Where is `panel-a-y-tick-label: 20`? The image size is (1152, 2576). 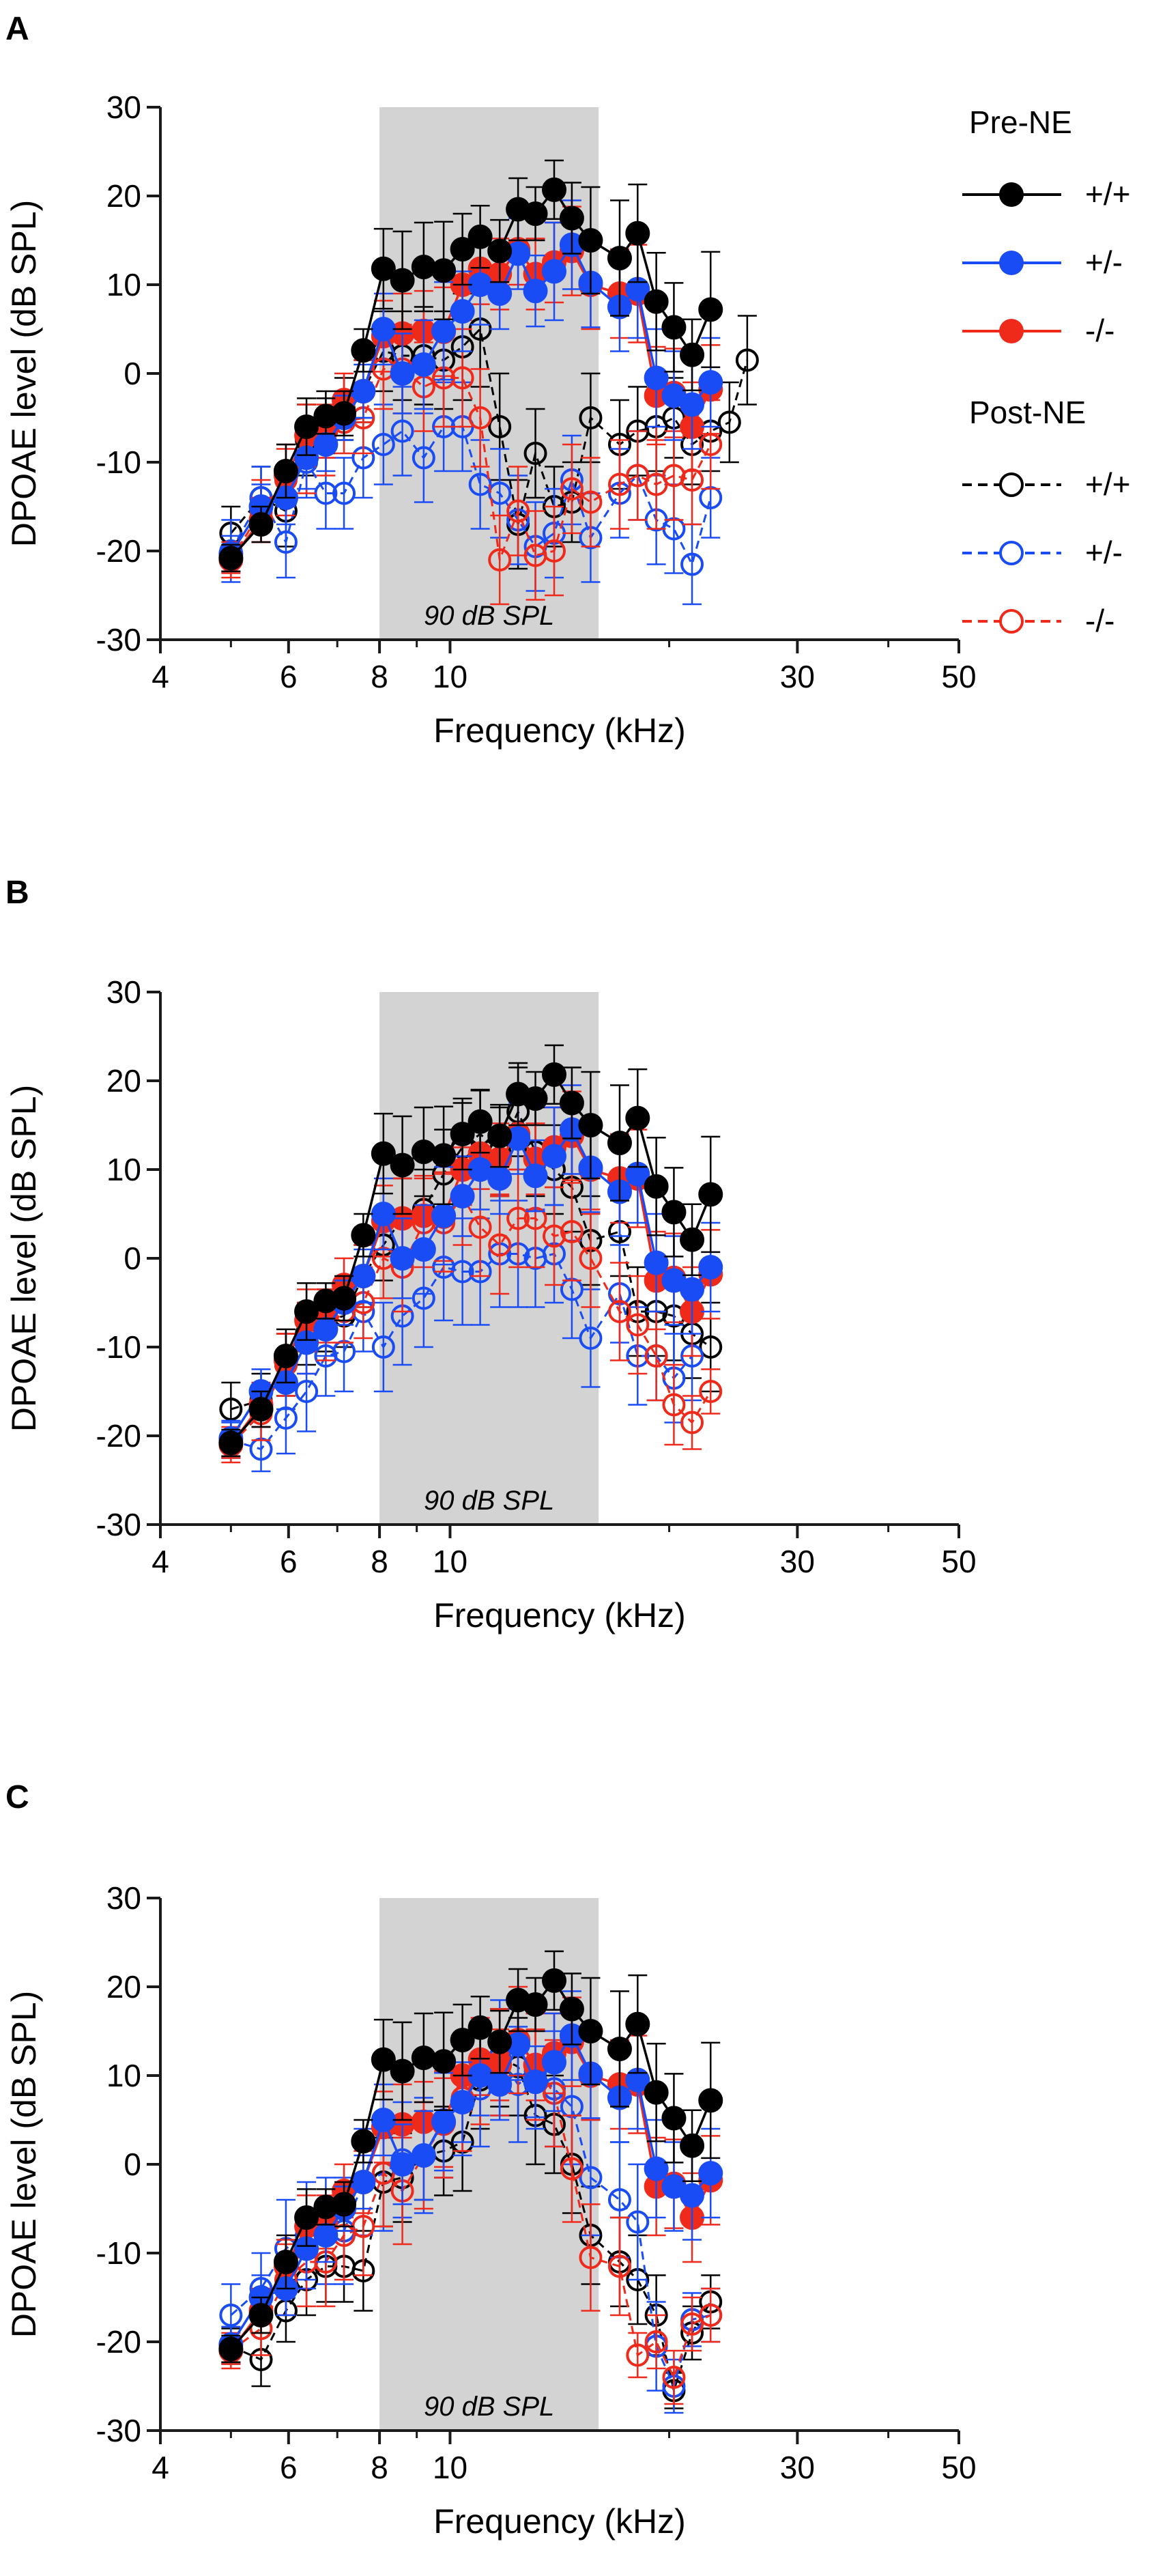
panel-a-y-tick-label: 20 is located at coordinates (123, 196).